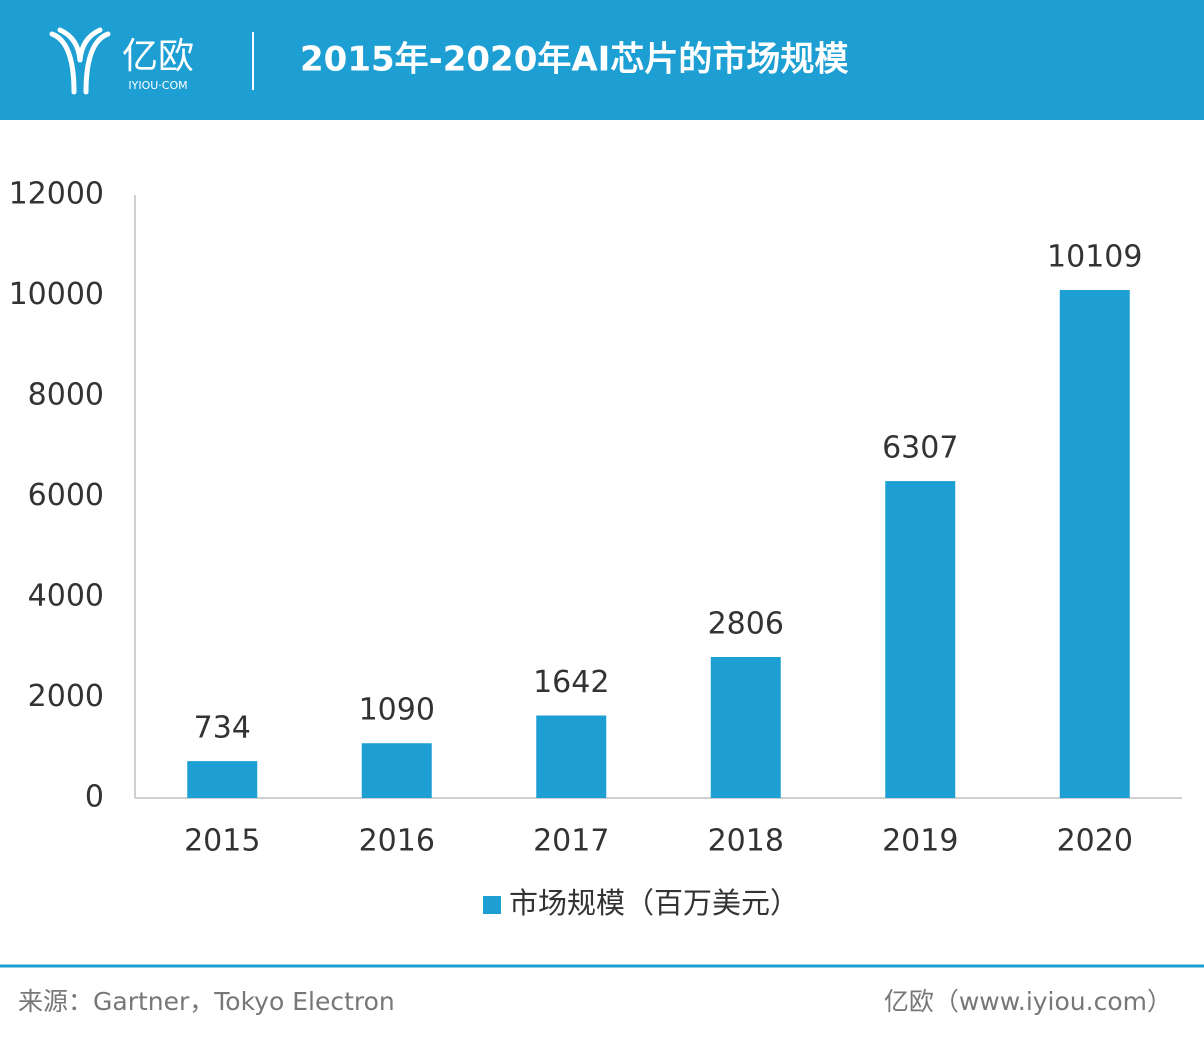 This screenshot has width=1204, height=1043. Describe the element at coordinates (571, 841) in the screenshot. I see `x-tick-label: 2017` at that location.